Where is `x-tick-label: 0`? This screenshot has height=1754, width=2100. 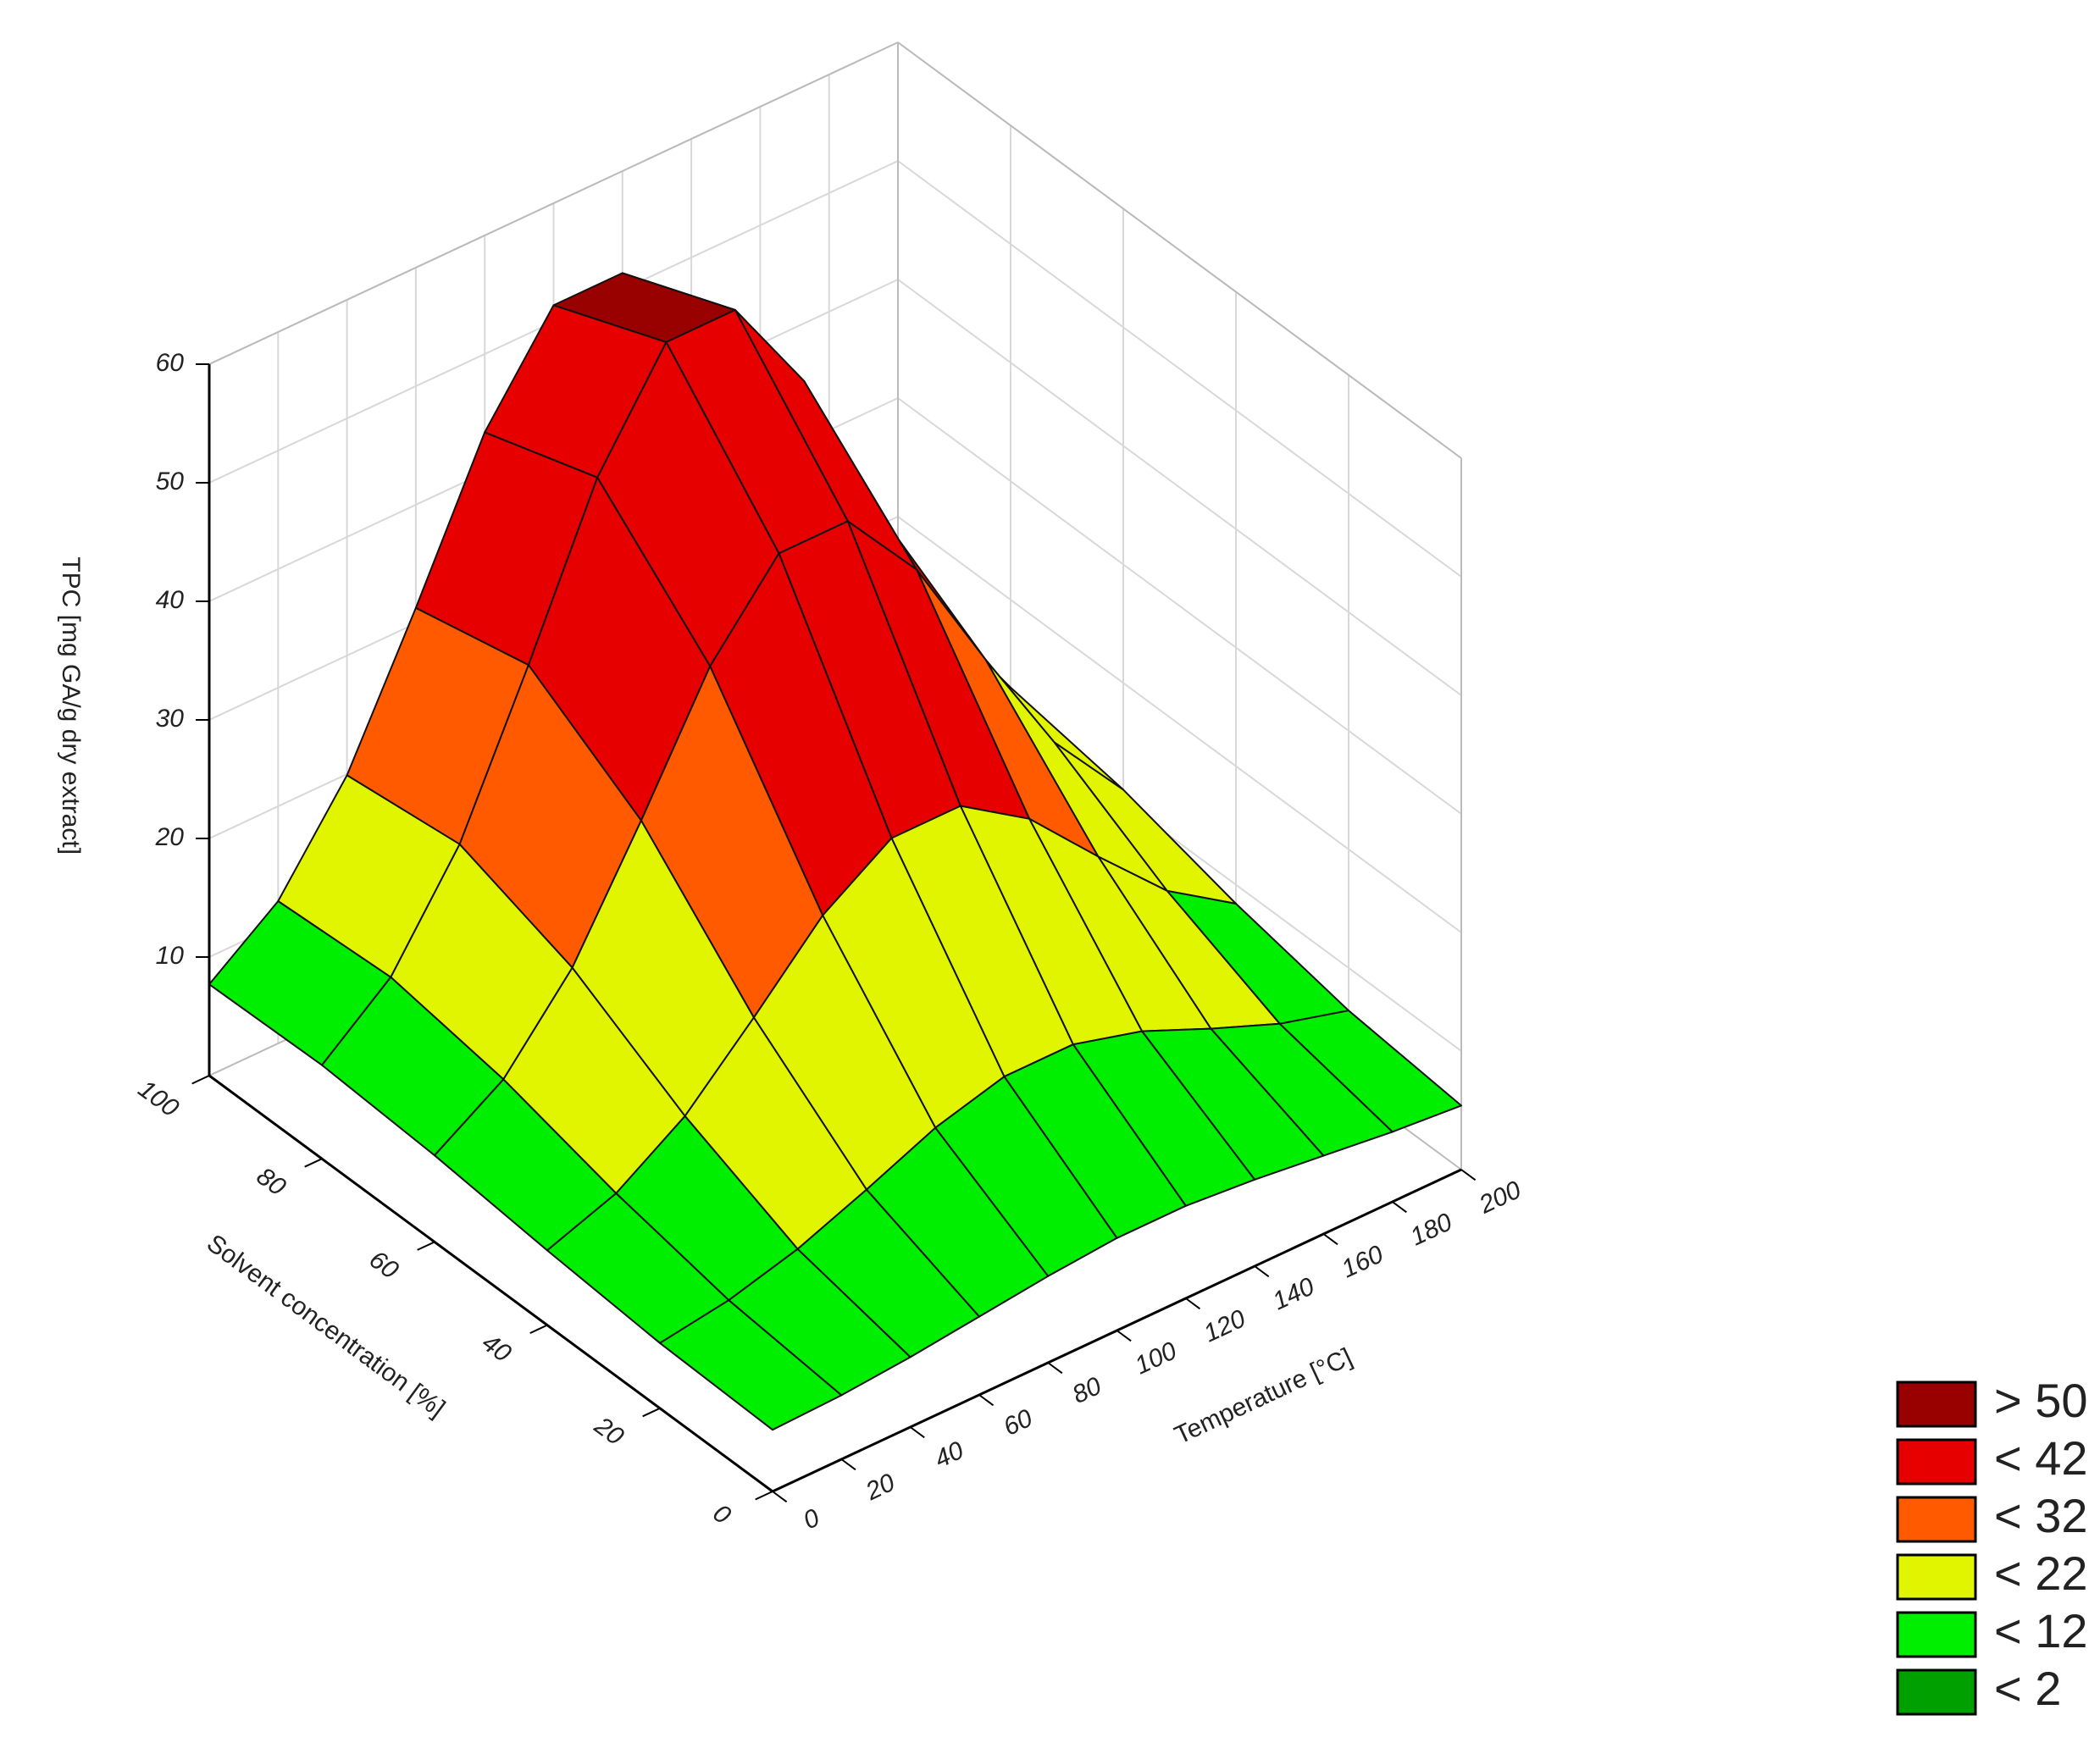 x-tick-label: 0 is located at coordinates (811, 1519).